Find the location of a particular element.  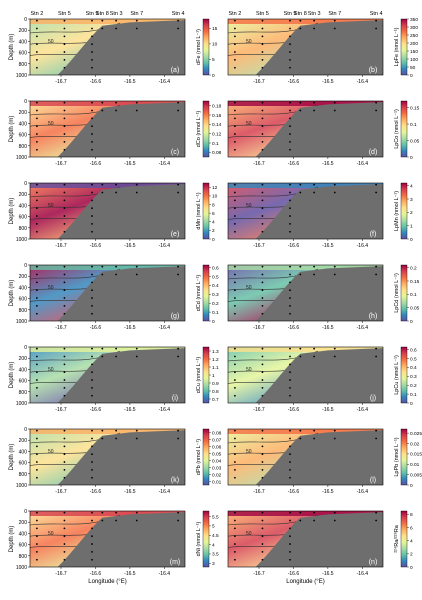

y-tick-label: 400 is located at coordinates (23, 42).